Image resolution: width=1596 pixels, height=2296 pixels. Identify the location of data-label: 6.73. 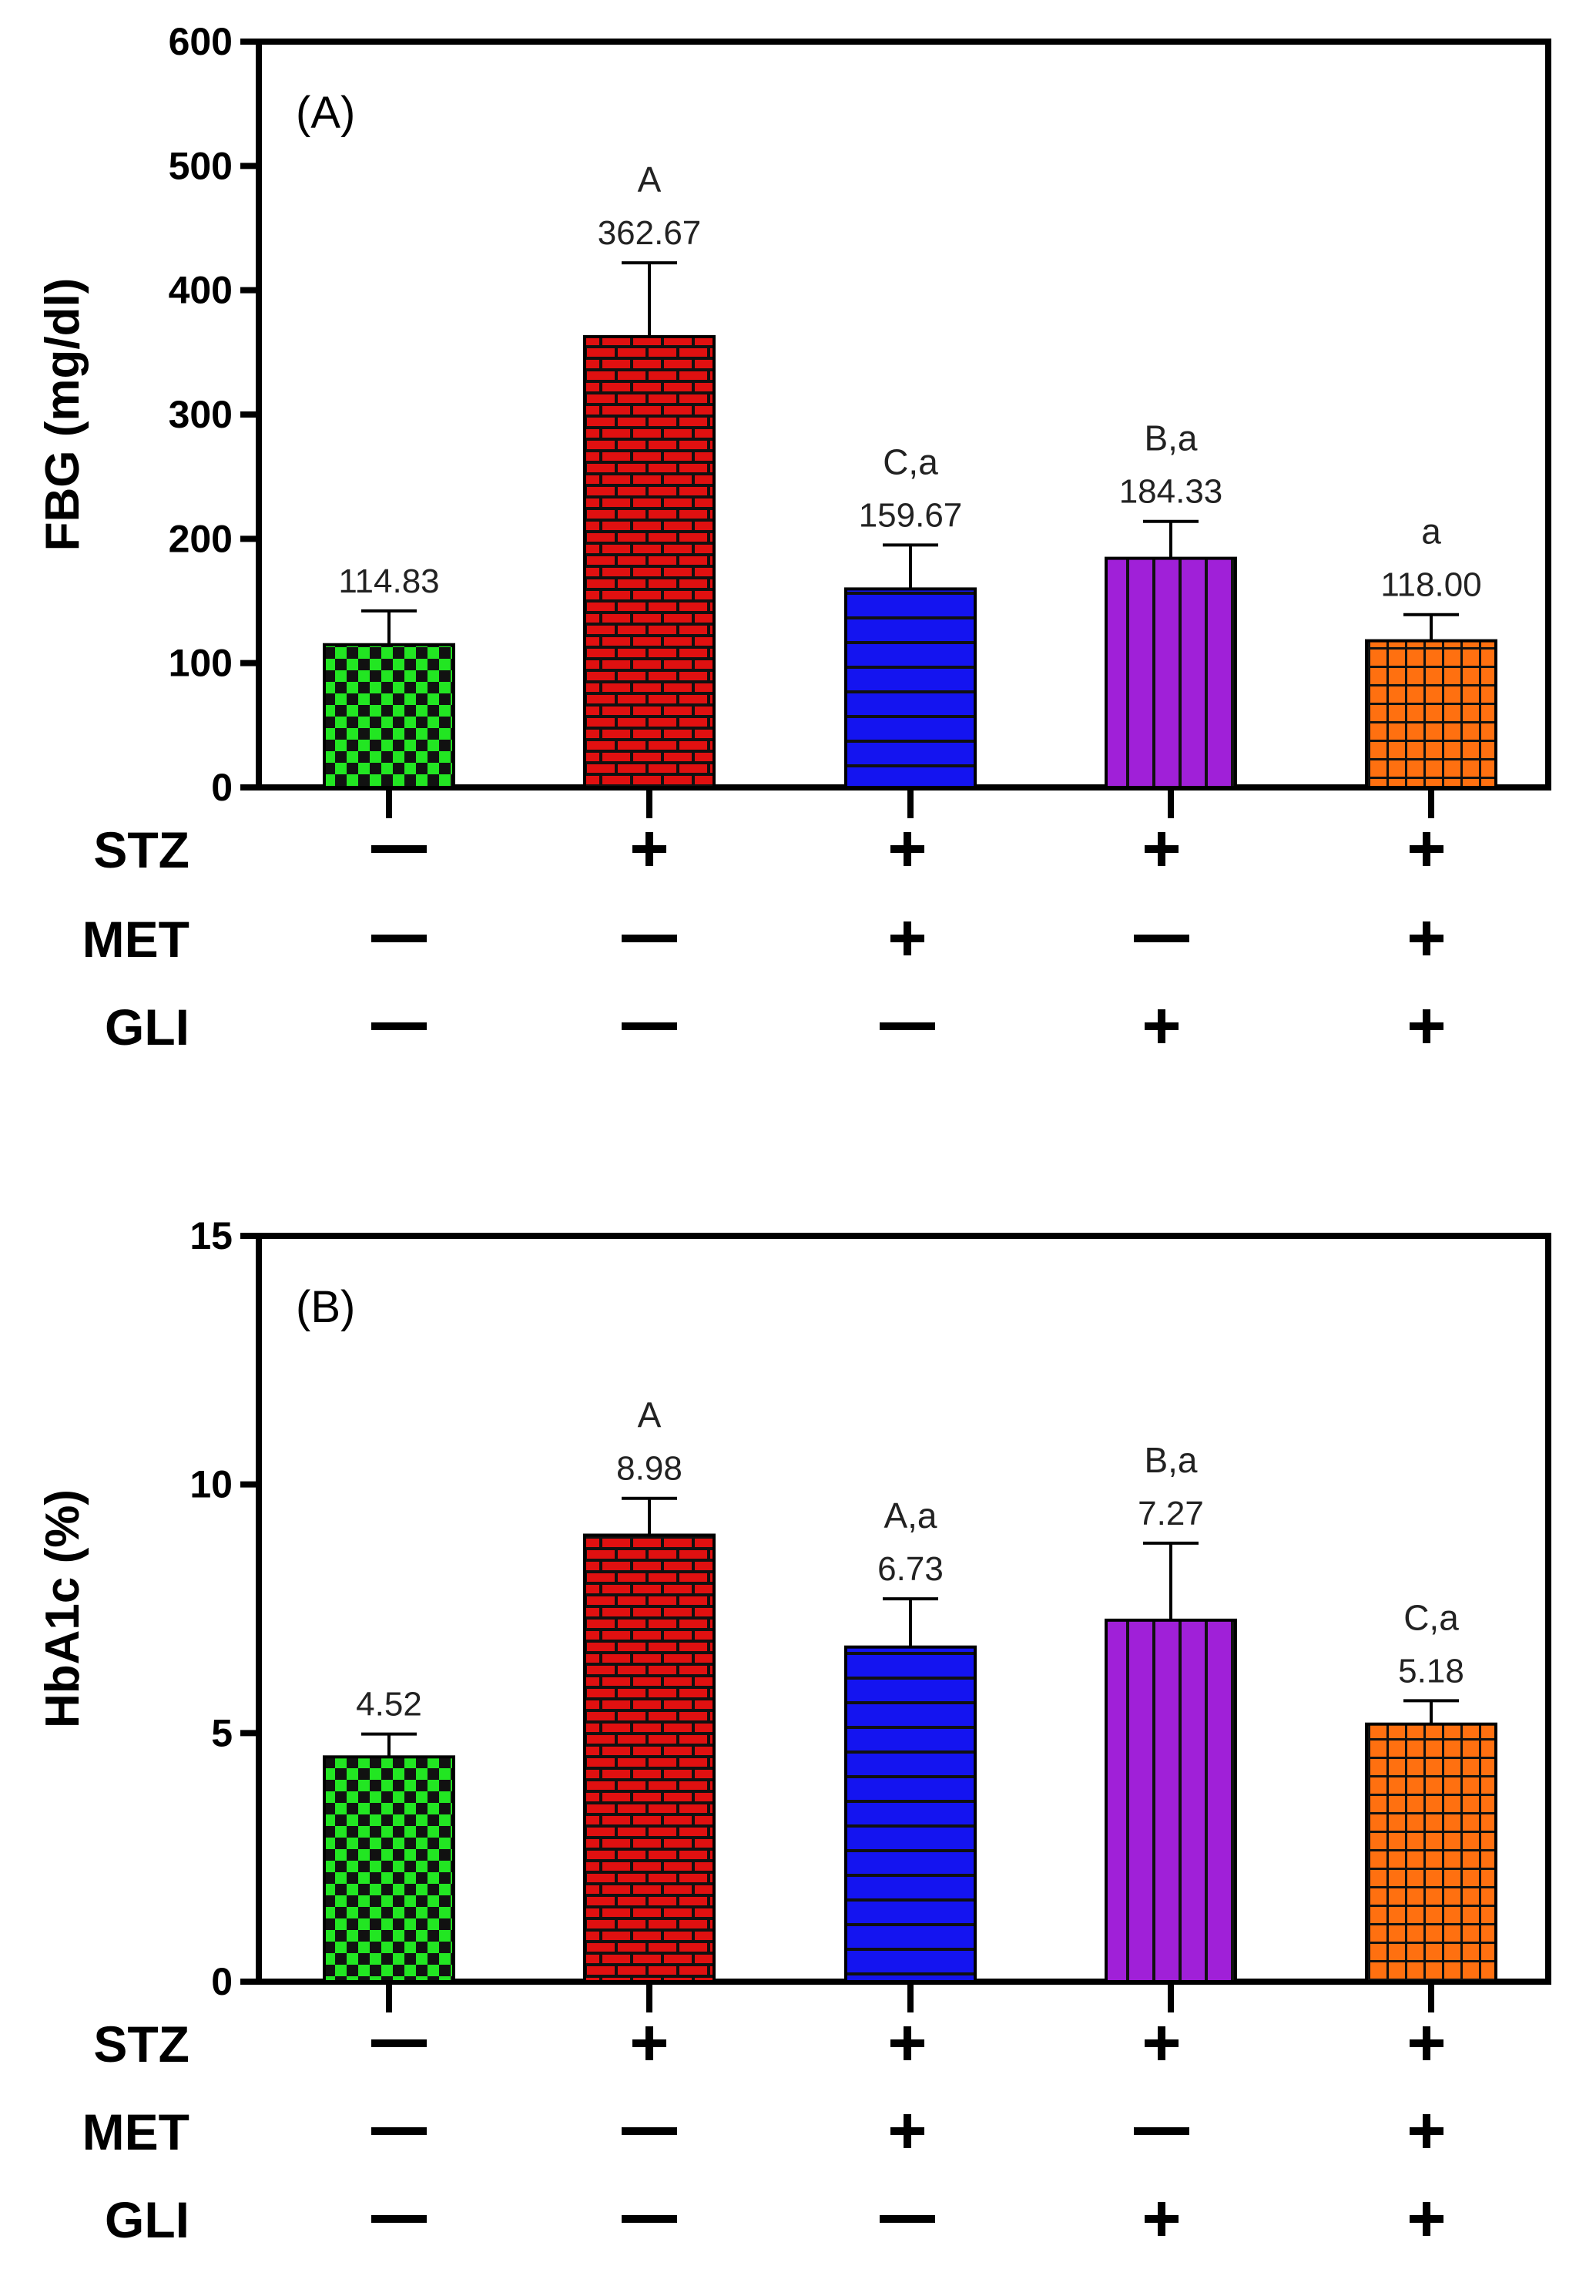
(911, 1569).